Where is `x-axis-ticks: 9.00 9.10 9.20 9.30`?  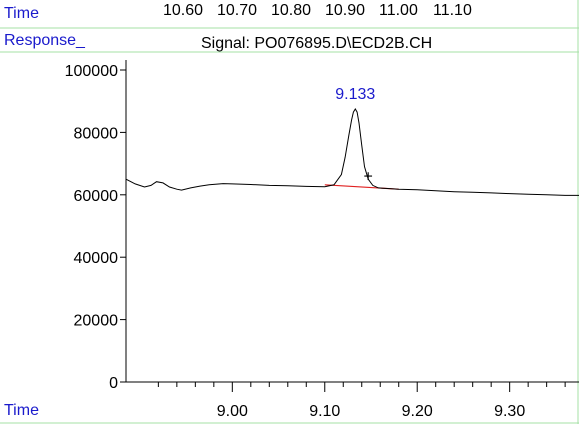 x-axis-ticks: 9.00 9.10 9.20 9.30 is located at coordinates (361, 401).